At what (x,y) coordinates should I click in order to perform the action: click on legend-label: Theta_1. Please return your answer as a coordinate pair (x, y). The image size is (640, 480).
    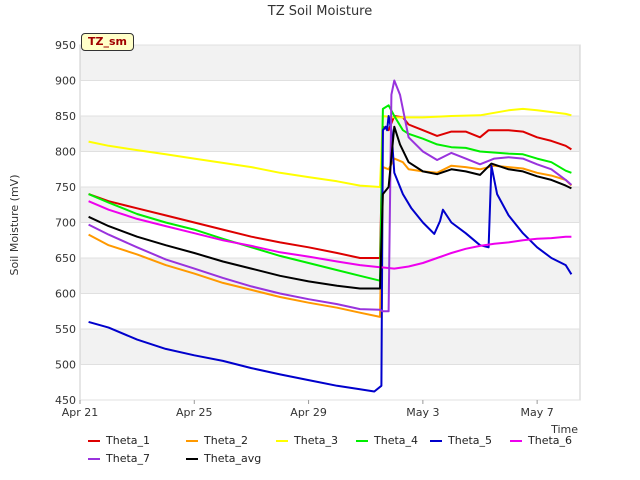
    Looking at the image, I should click on (128, 440).